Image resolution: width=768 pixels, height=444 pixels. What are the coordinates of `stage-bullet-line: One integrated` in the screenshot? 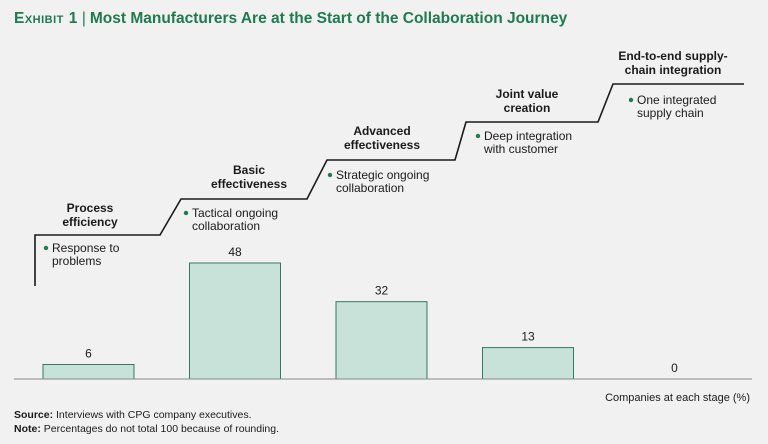 It's located at (676, 100).